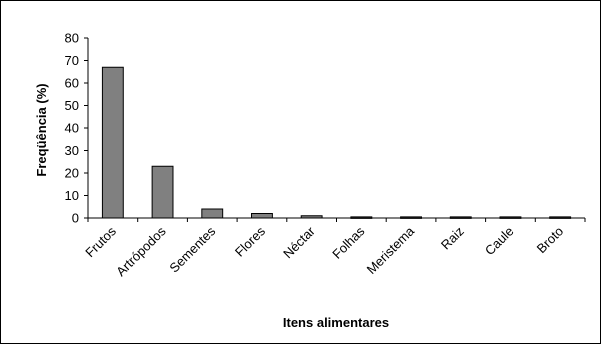 Image resolution: width=601 pixels, height=344 pixels. Describe the element at coordinates (550, 240) in the screenshot. I see `x-tick-label-broto: Broto` at that location.